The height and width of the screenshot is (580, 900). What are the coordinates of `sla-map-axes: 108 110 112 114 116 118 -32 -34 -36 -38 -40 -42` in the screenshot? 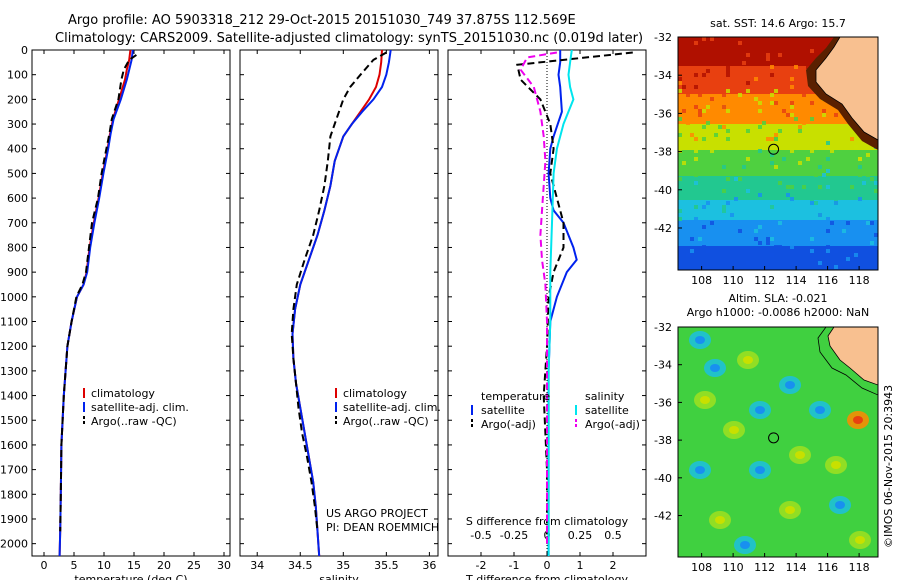 It's located at (762, 447).